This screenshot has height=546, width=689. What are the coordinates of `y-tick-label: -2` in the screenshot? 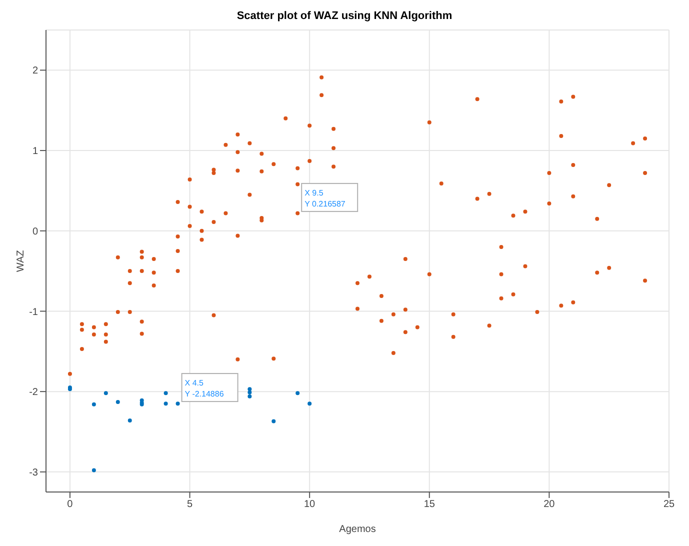 It's located at (33, 392).